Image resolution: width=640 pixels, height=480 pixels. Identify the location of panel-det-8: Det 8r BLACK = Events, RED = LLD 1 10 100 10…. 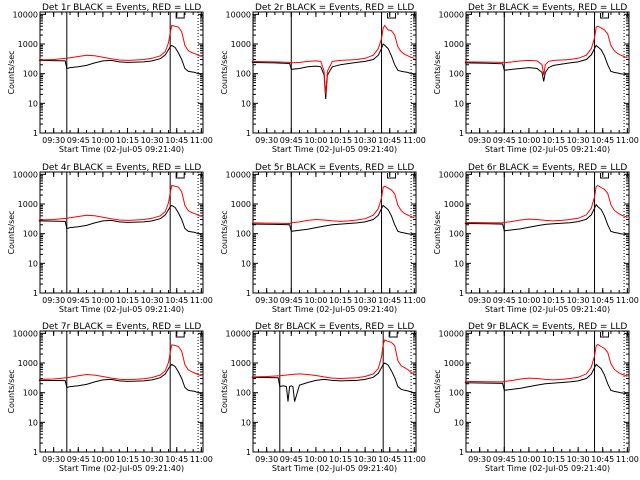
(323, 397).